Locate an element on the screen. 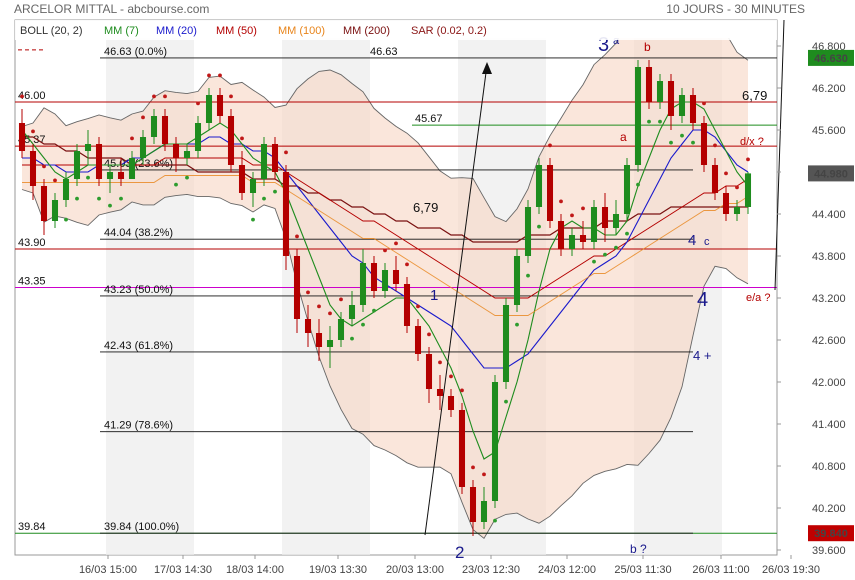 The image size is (855, 580). wave-label: 4 is located at coordinates (702, 300).